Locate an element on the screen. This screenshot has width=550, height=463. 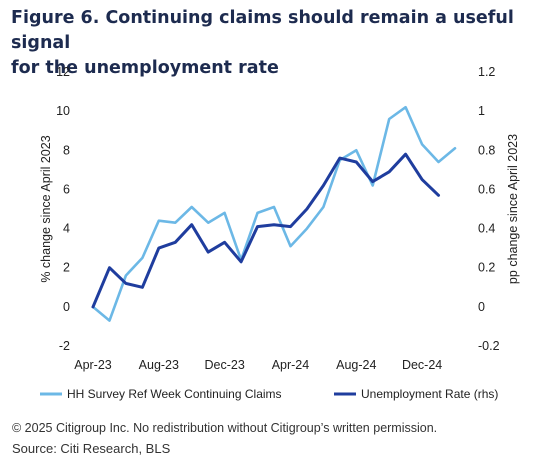
right-tick-label: 0.4 is located at coordinates (486, 229).